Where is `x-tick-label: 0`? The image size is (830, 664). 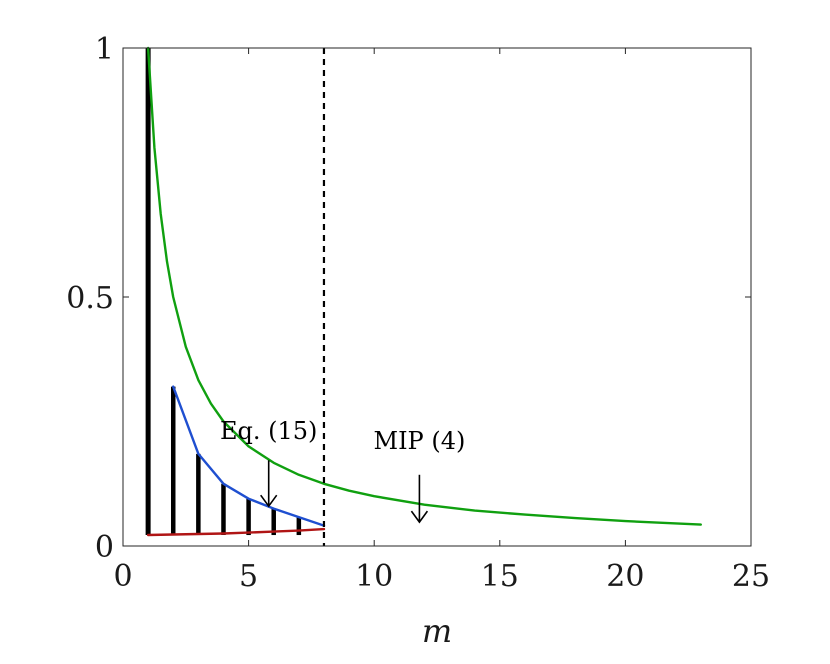
x-tick-label: 0 is located at coordinates (122, 576).